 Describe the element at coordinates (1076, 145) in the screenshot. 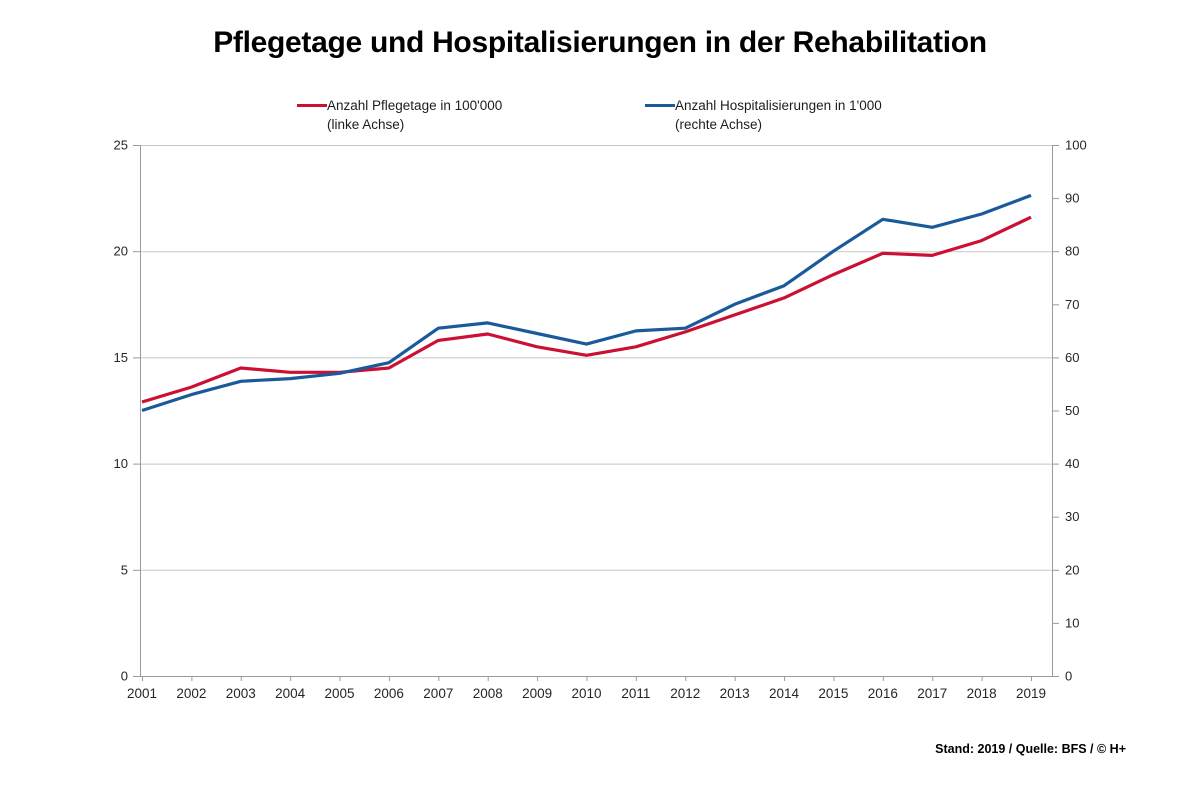

I see `right-axis-label-100: 100` at that location.